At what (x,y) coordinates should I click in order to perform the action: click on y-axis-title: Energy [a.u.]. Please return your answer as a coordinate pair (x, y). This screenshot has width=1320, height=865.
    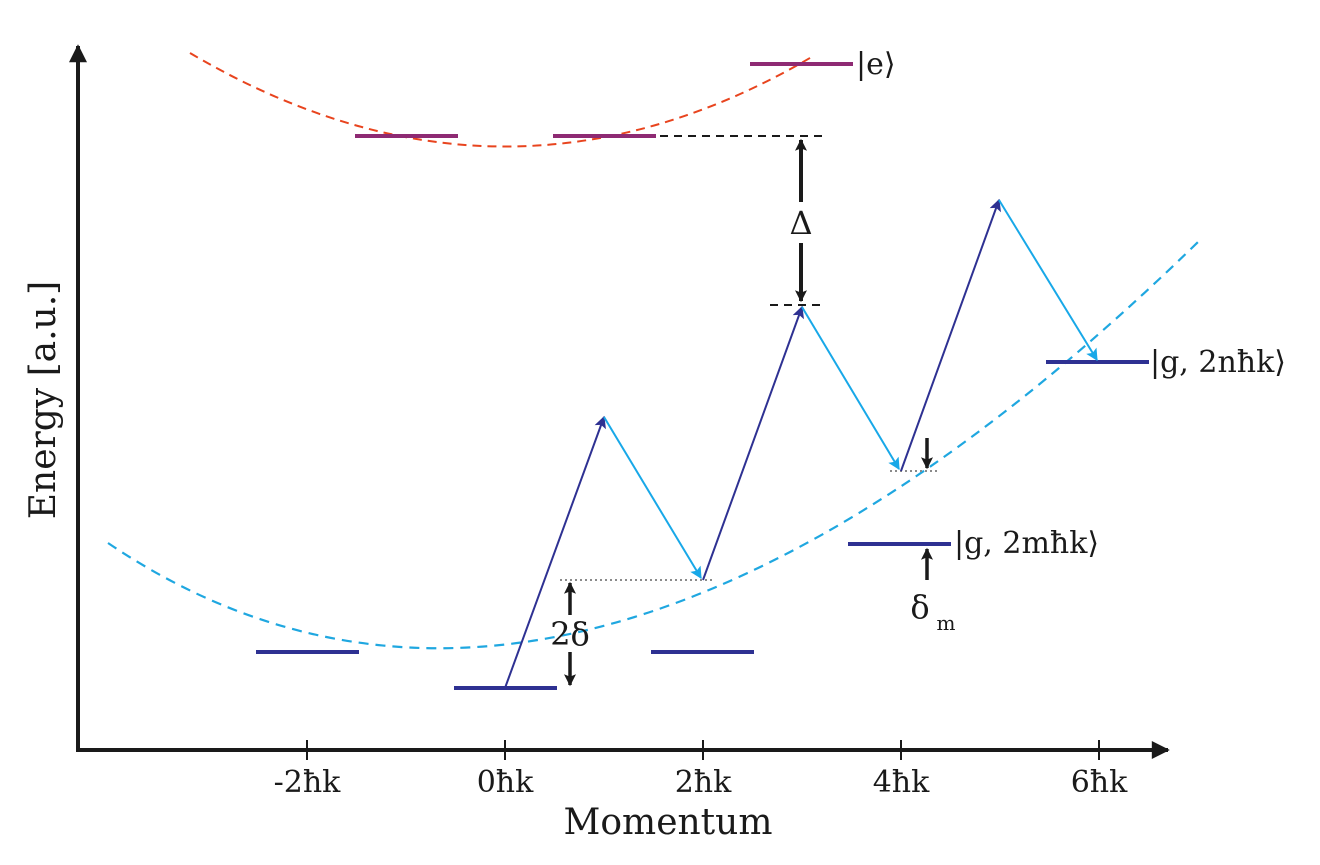
    Looking at the image, I should click on (43, 400).